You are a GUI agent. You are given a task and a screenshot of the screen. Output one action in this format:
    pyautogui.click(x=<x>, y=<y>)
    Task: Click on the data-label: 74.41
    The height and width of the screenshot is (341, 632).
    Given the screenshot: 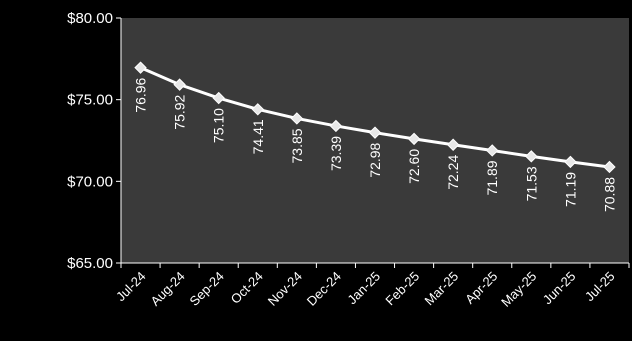 What is the action you would take?
    pyautogui.click(x=258, y=136)
    